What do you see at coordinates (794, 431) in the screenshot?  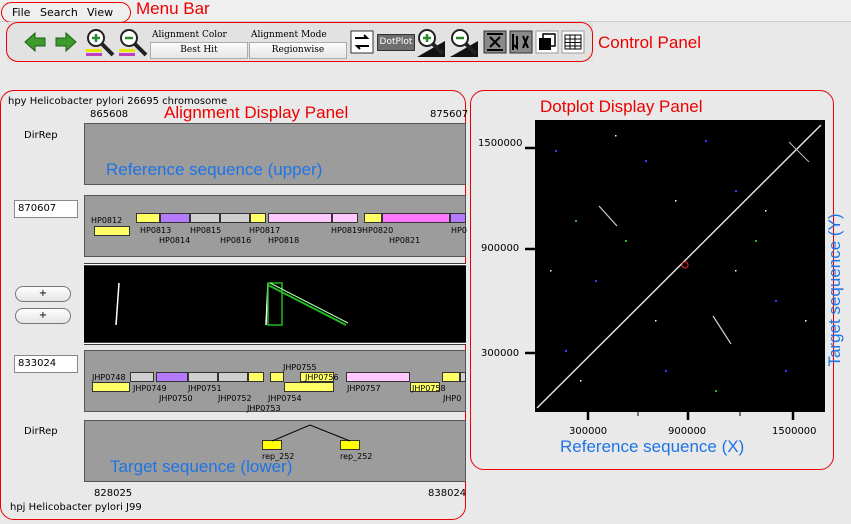 I see `x-tick-label: 1500000` at bounding box center [794, 431].